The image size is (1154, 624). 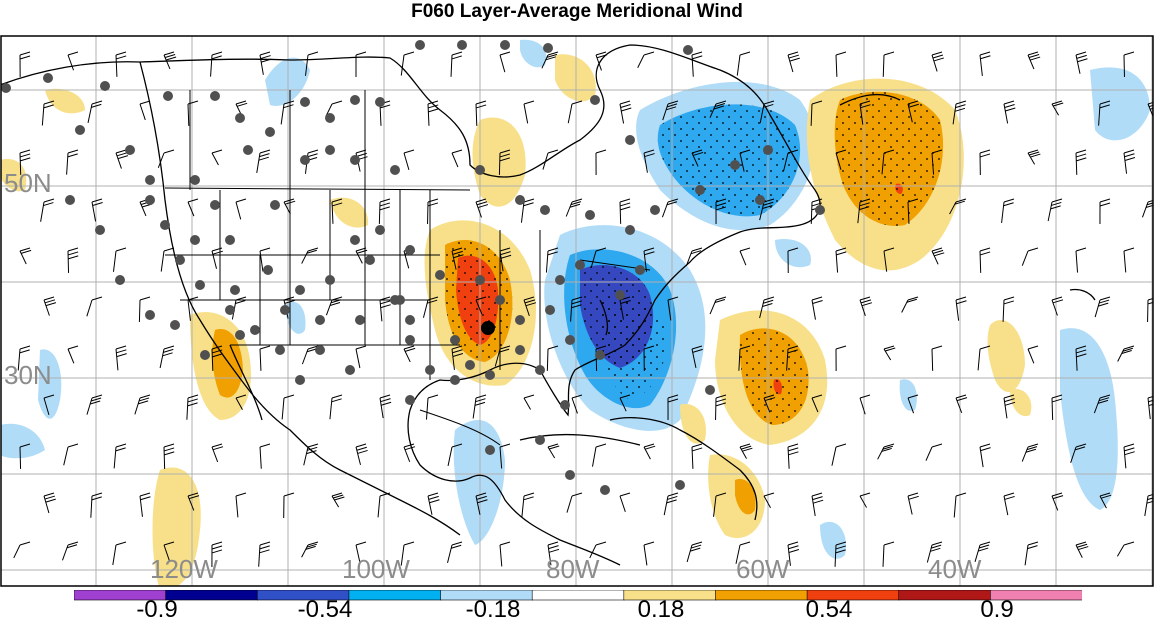 I want to click on colorbar-label-0.54: 0.54, so click(x=829, y=610).